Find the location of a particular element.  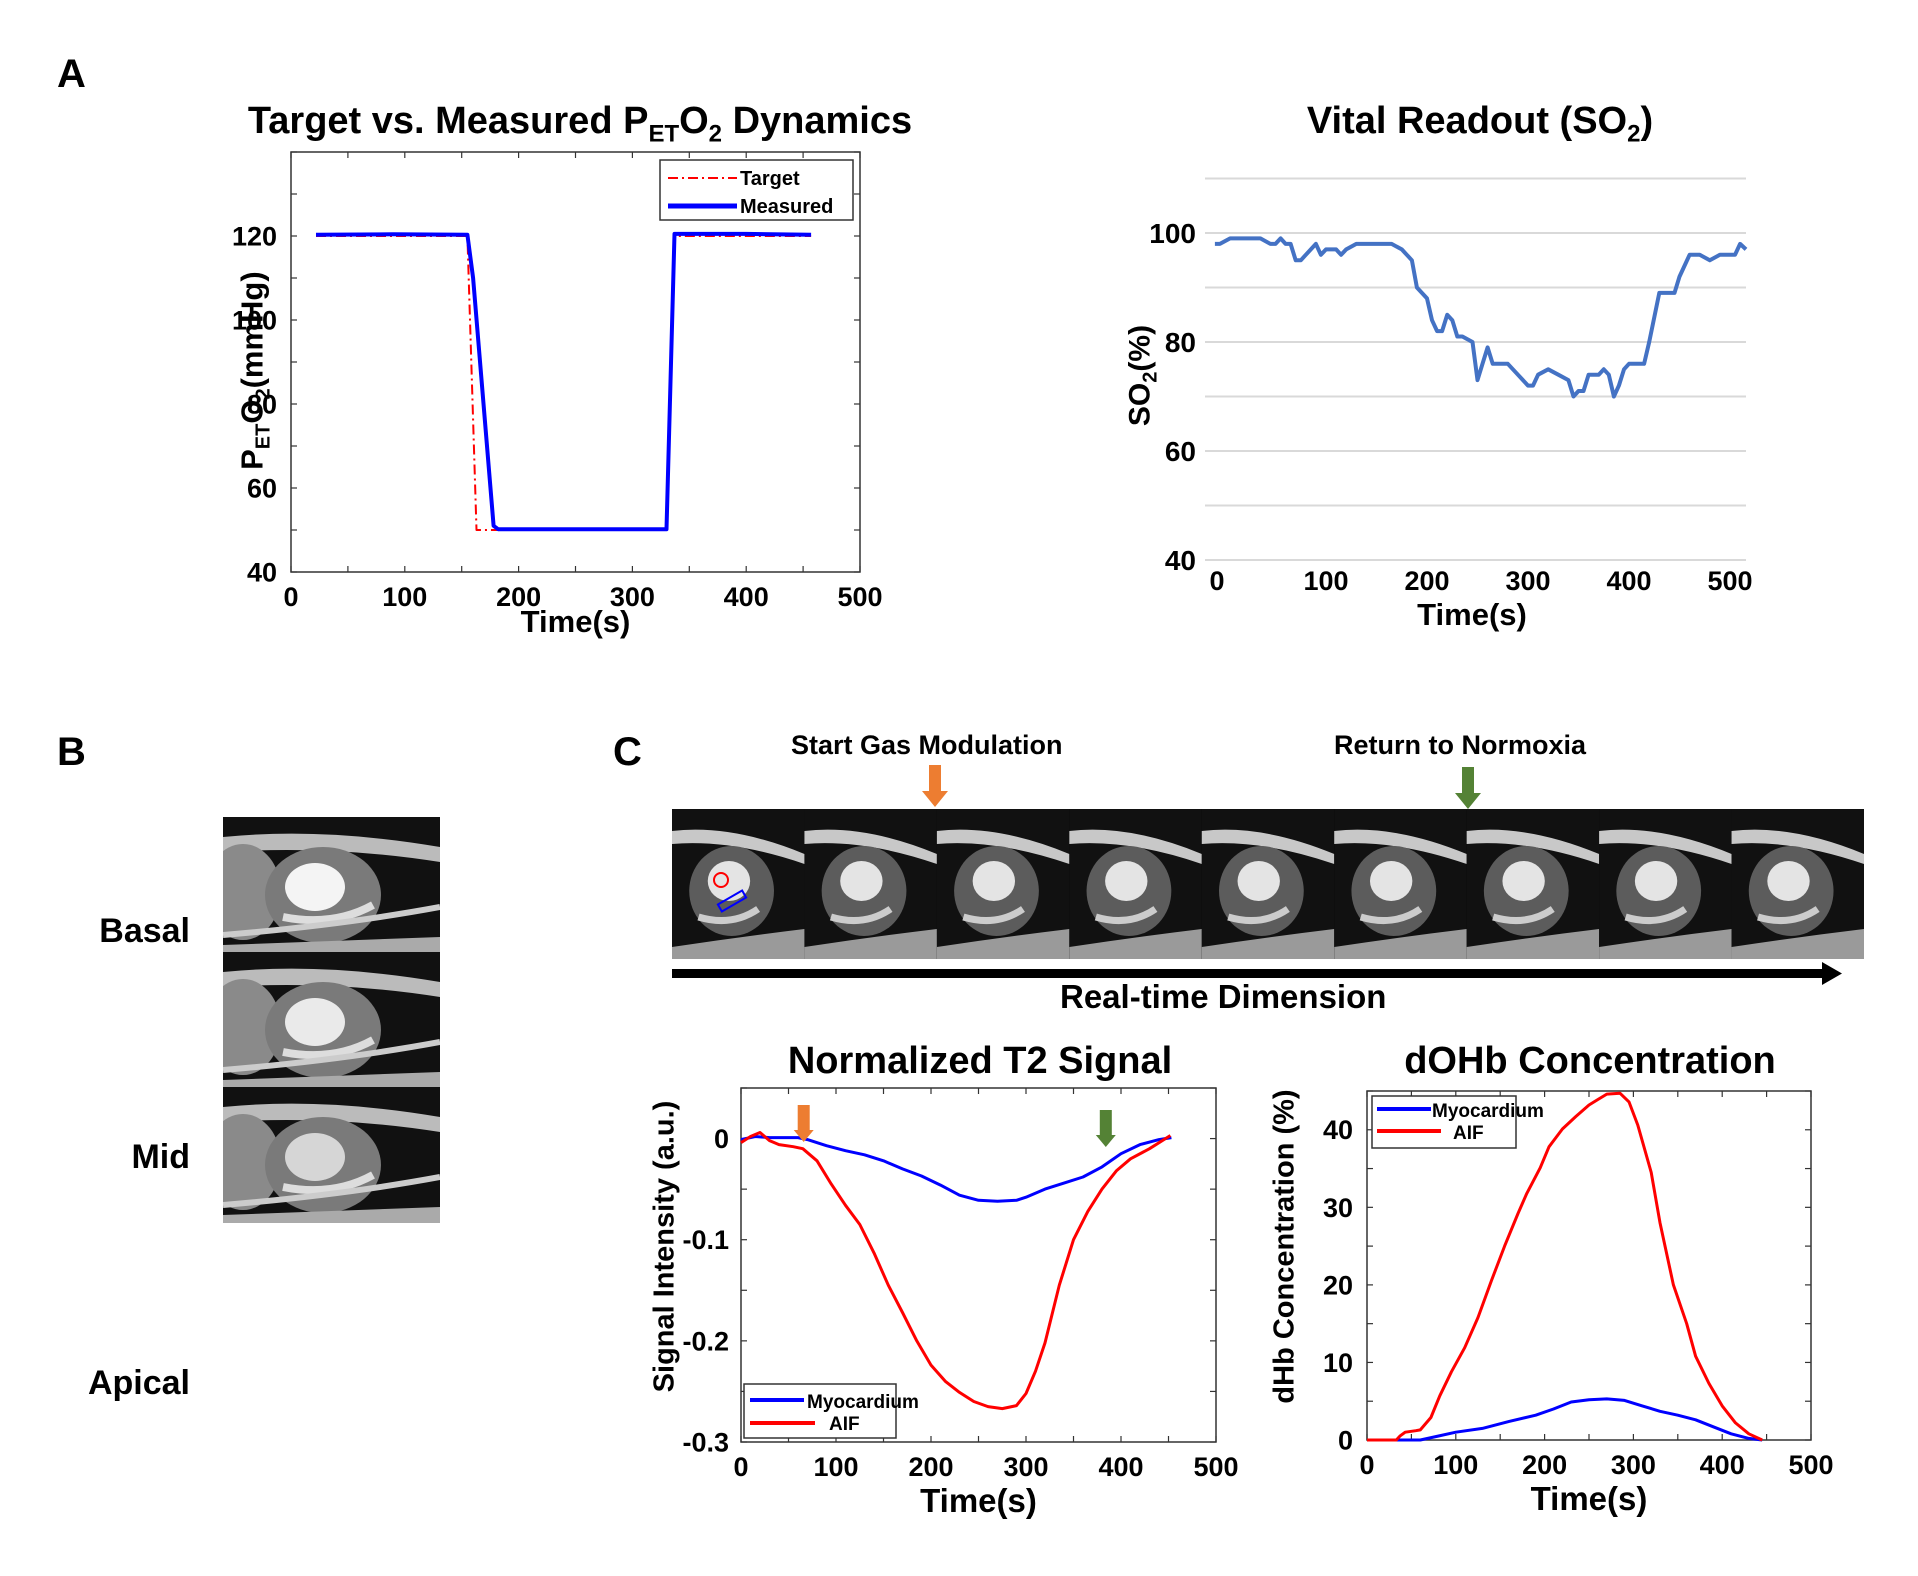

orange-arrow-head is located at coordinates (803, 1136).